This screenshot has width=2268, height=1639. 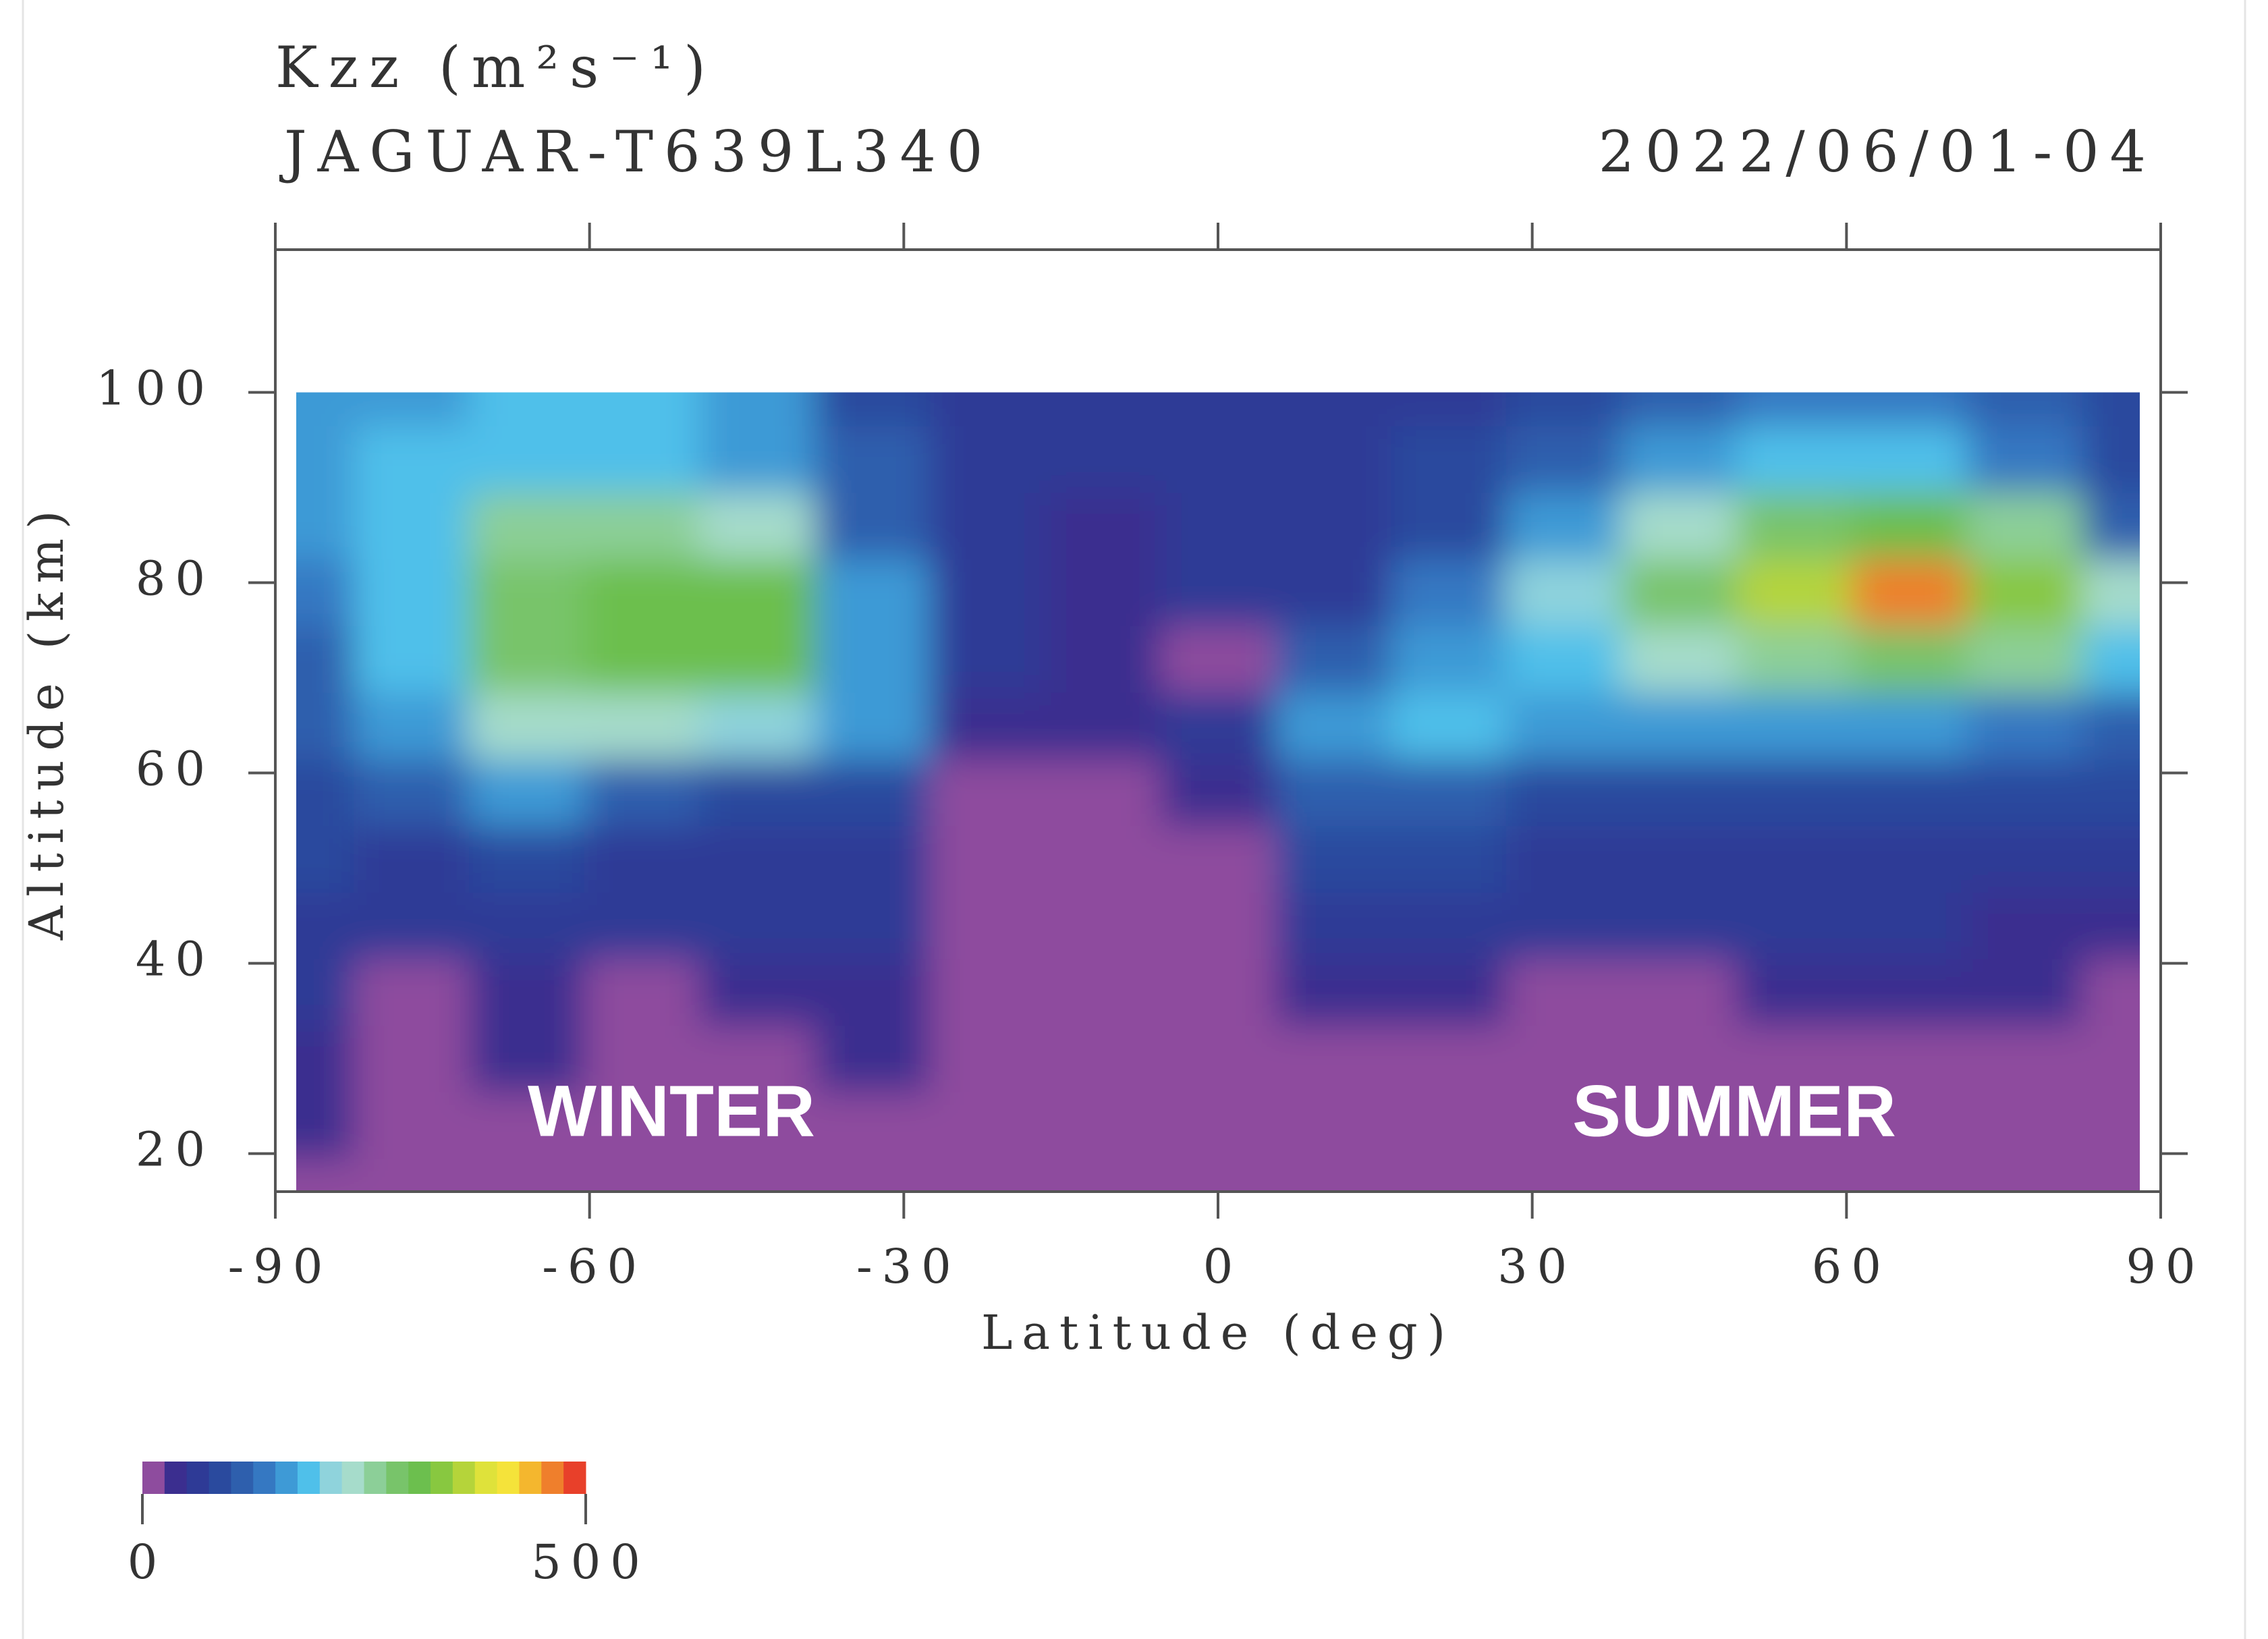 What do you see at coordinates (590, 1562) in the screenshot?
I see `colorbar-tick-label: 500` at bounding box center [590, 1562].